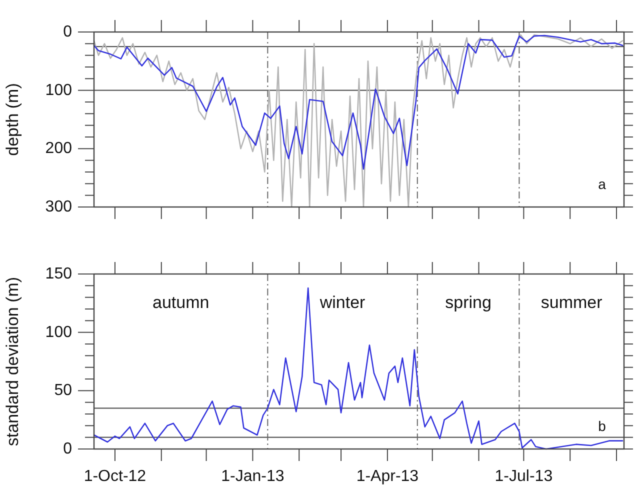 This screenshot has width=640, height=496. I want to click on annotation: b, so click(602, 426).